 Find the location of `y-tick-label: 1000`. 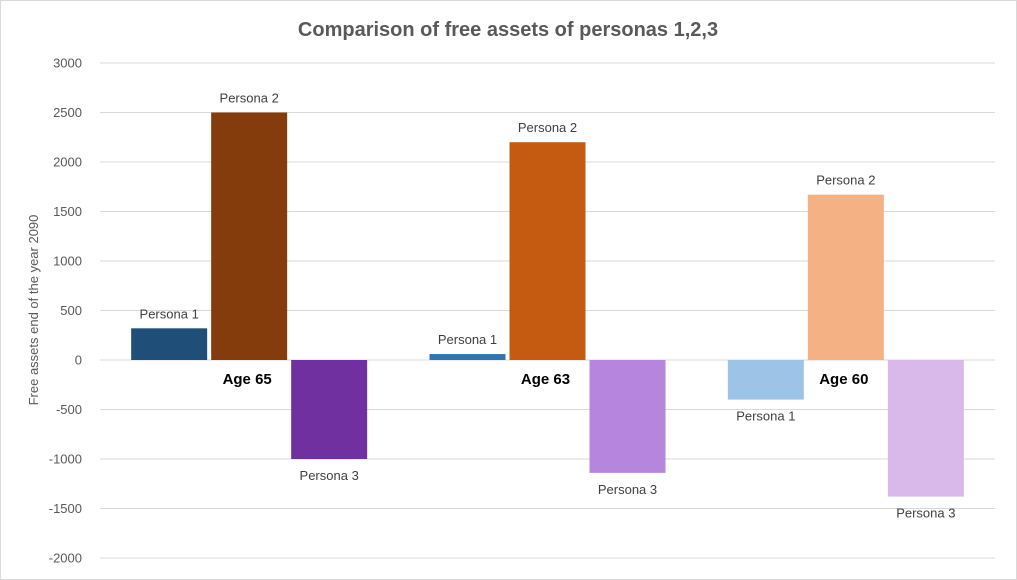

y-tick-label: 1000 is located at coordinates (67, 261).